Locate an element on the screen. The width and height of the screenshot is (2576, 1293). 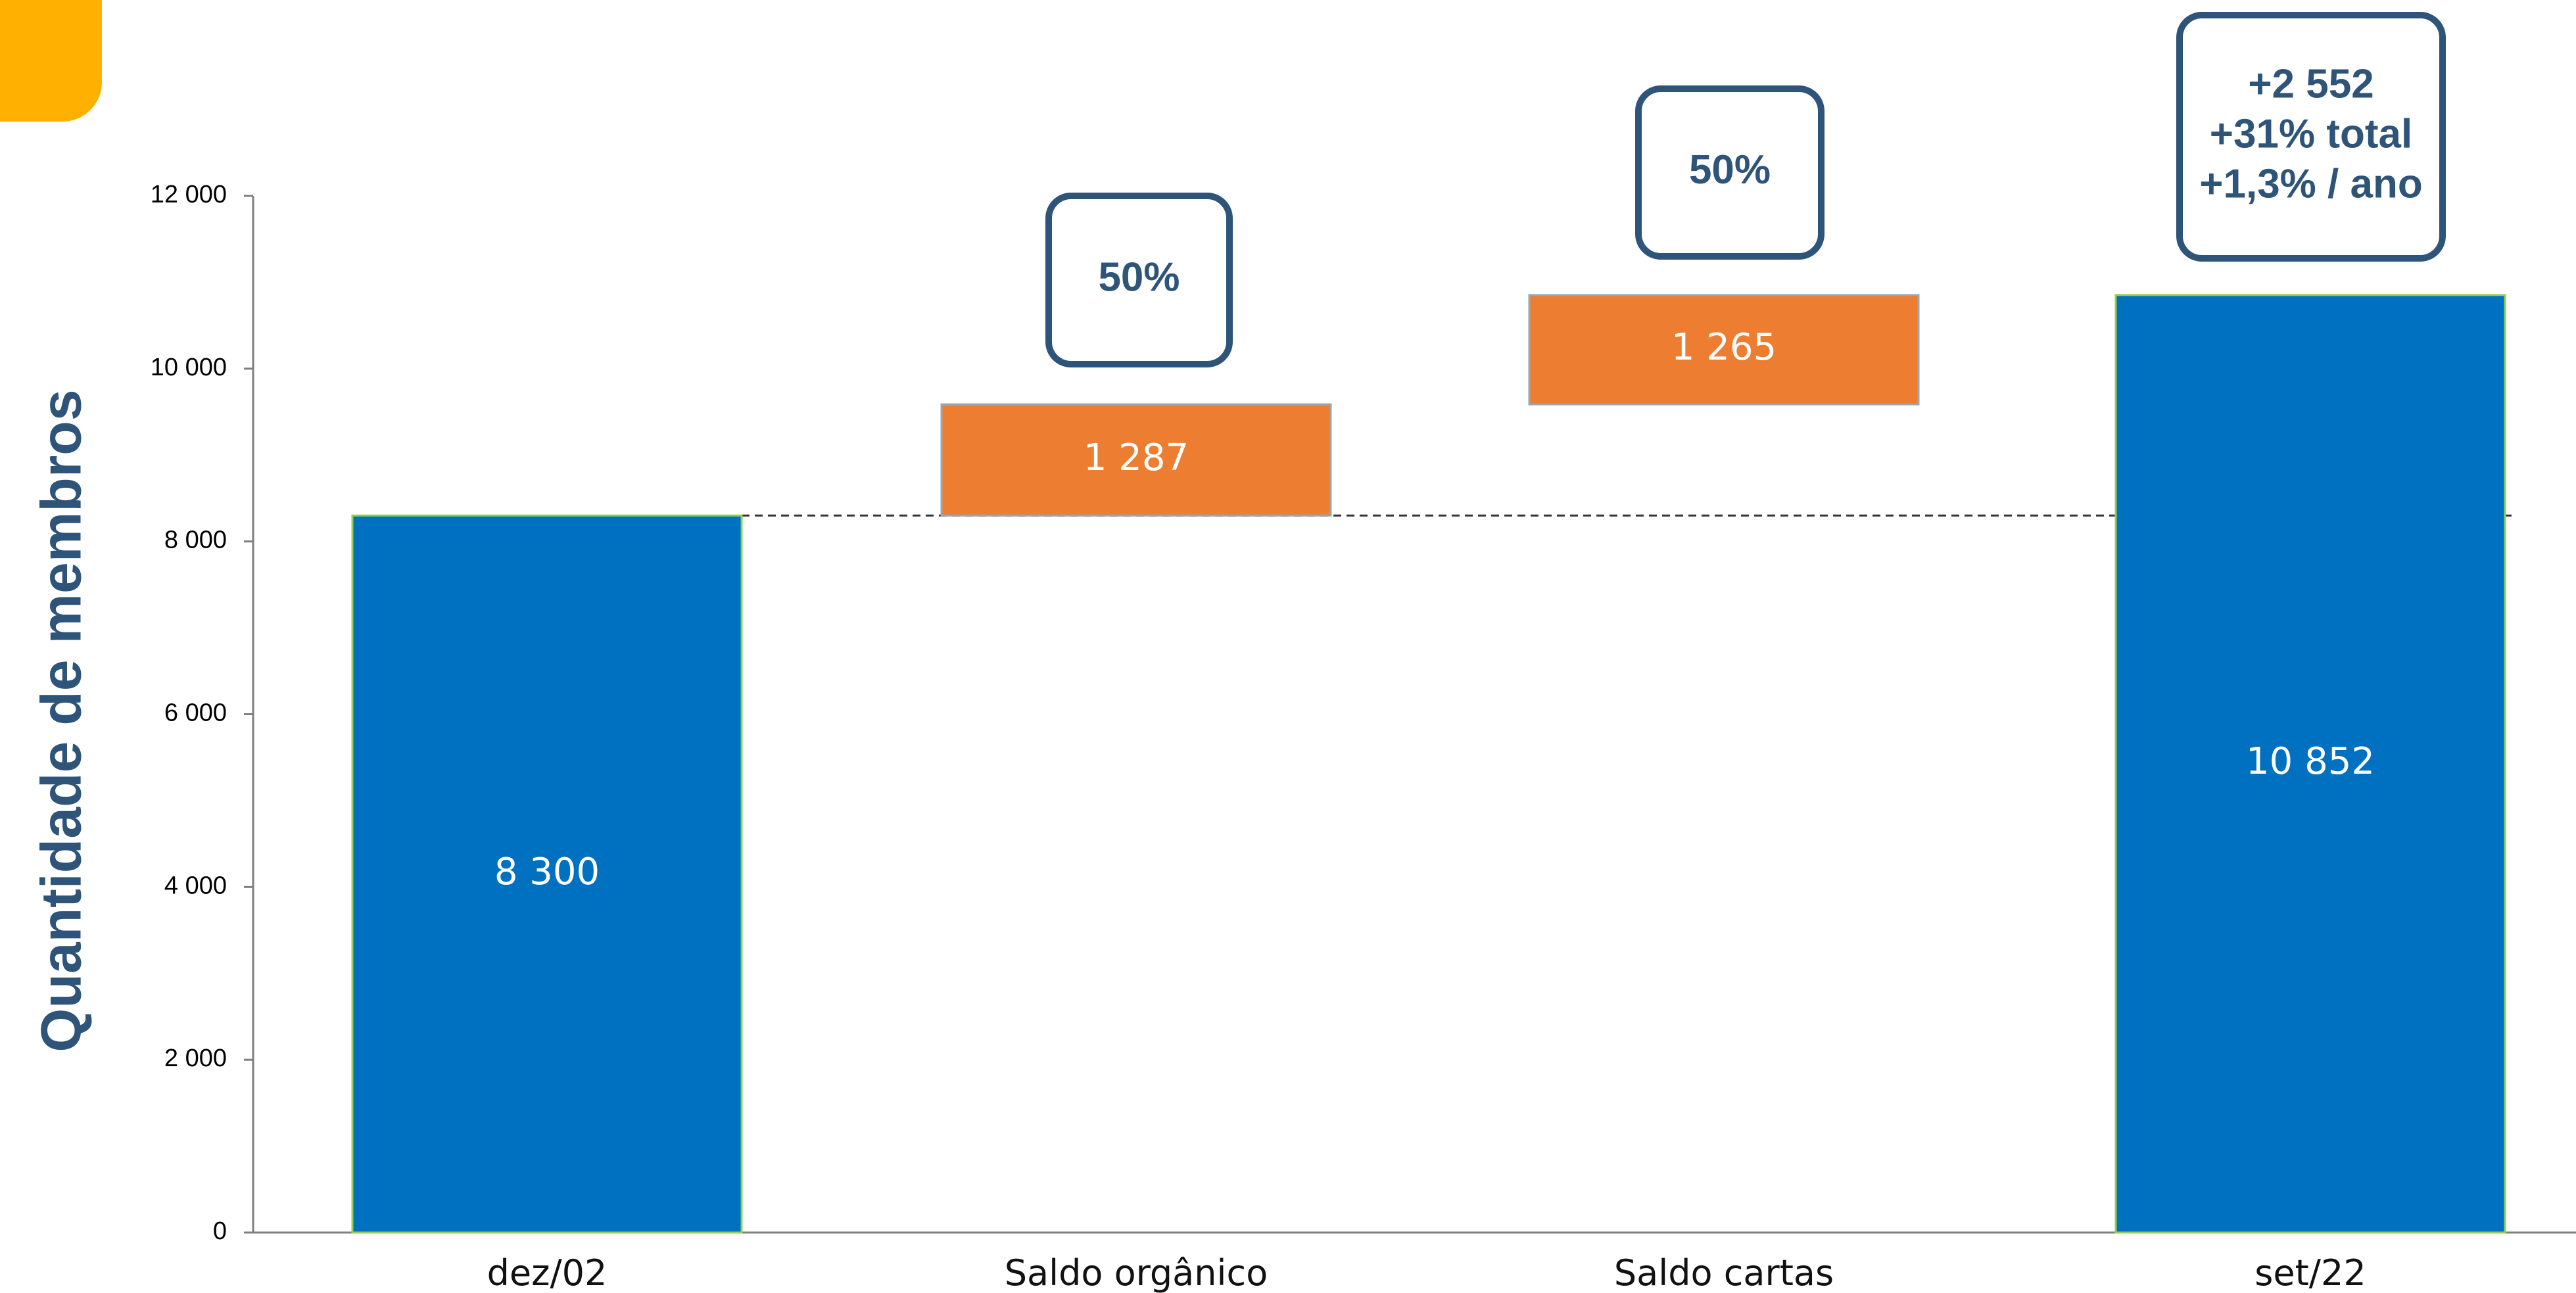
y-tick-label: 0 is located at coordinates (220, 1231).